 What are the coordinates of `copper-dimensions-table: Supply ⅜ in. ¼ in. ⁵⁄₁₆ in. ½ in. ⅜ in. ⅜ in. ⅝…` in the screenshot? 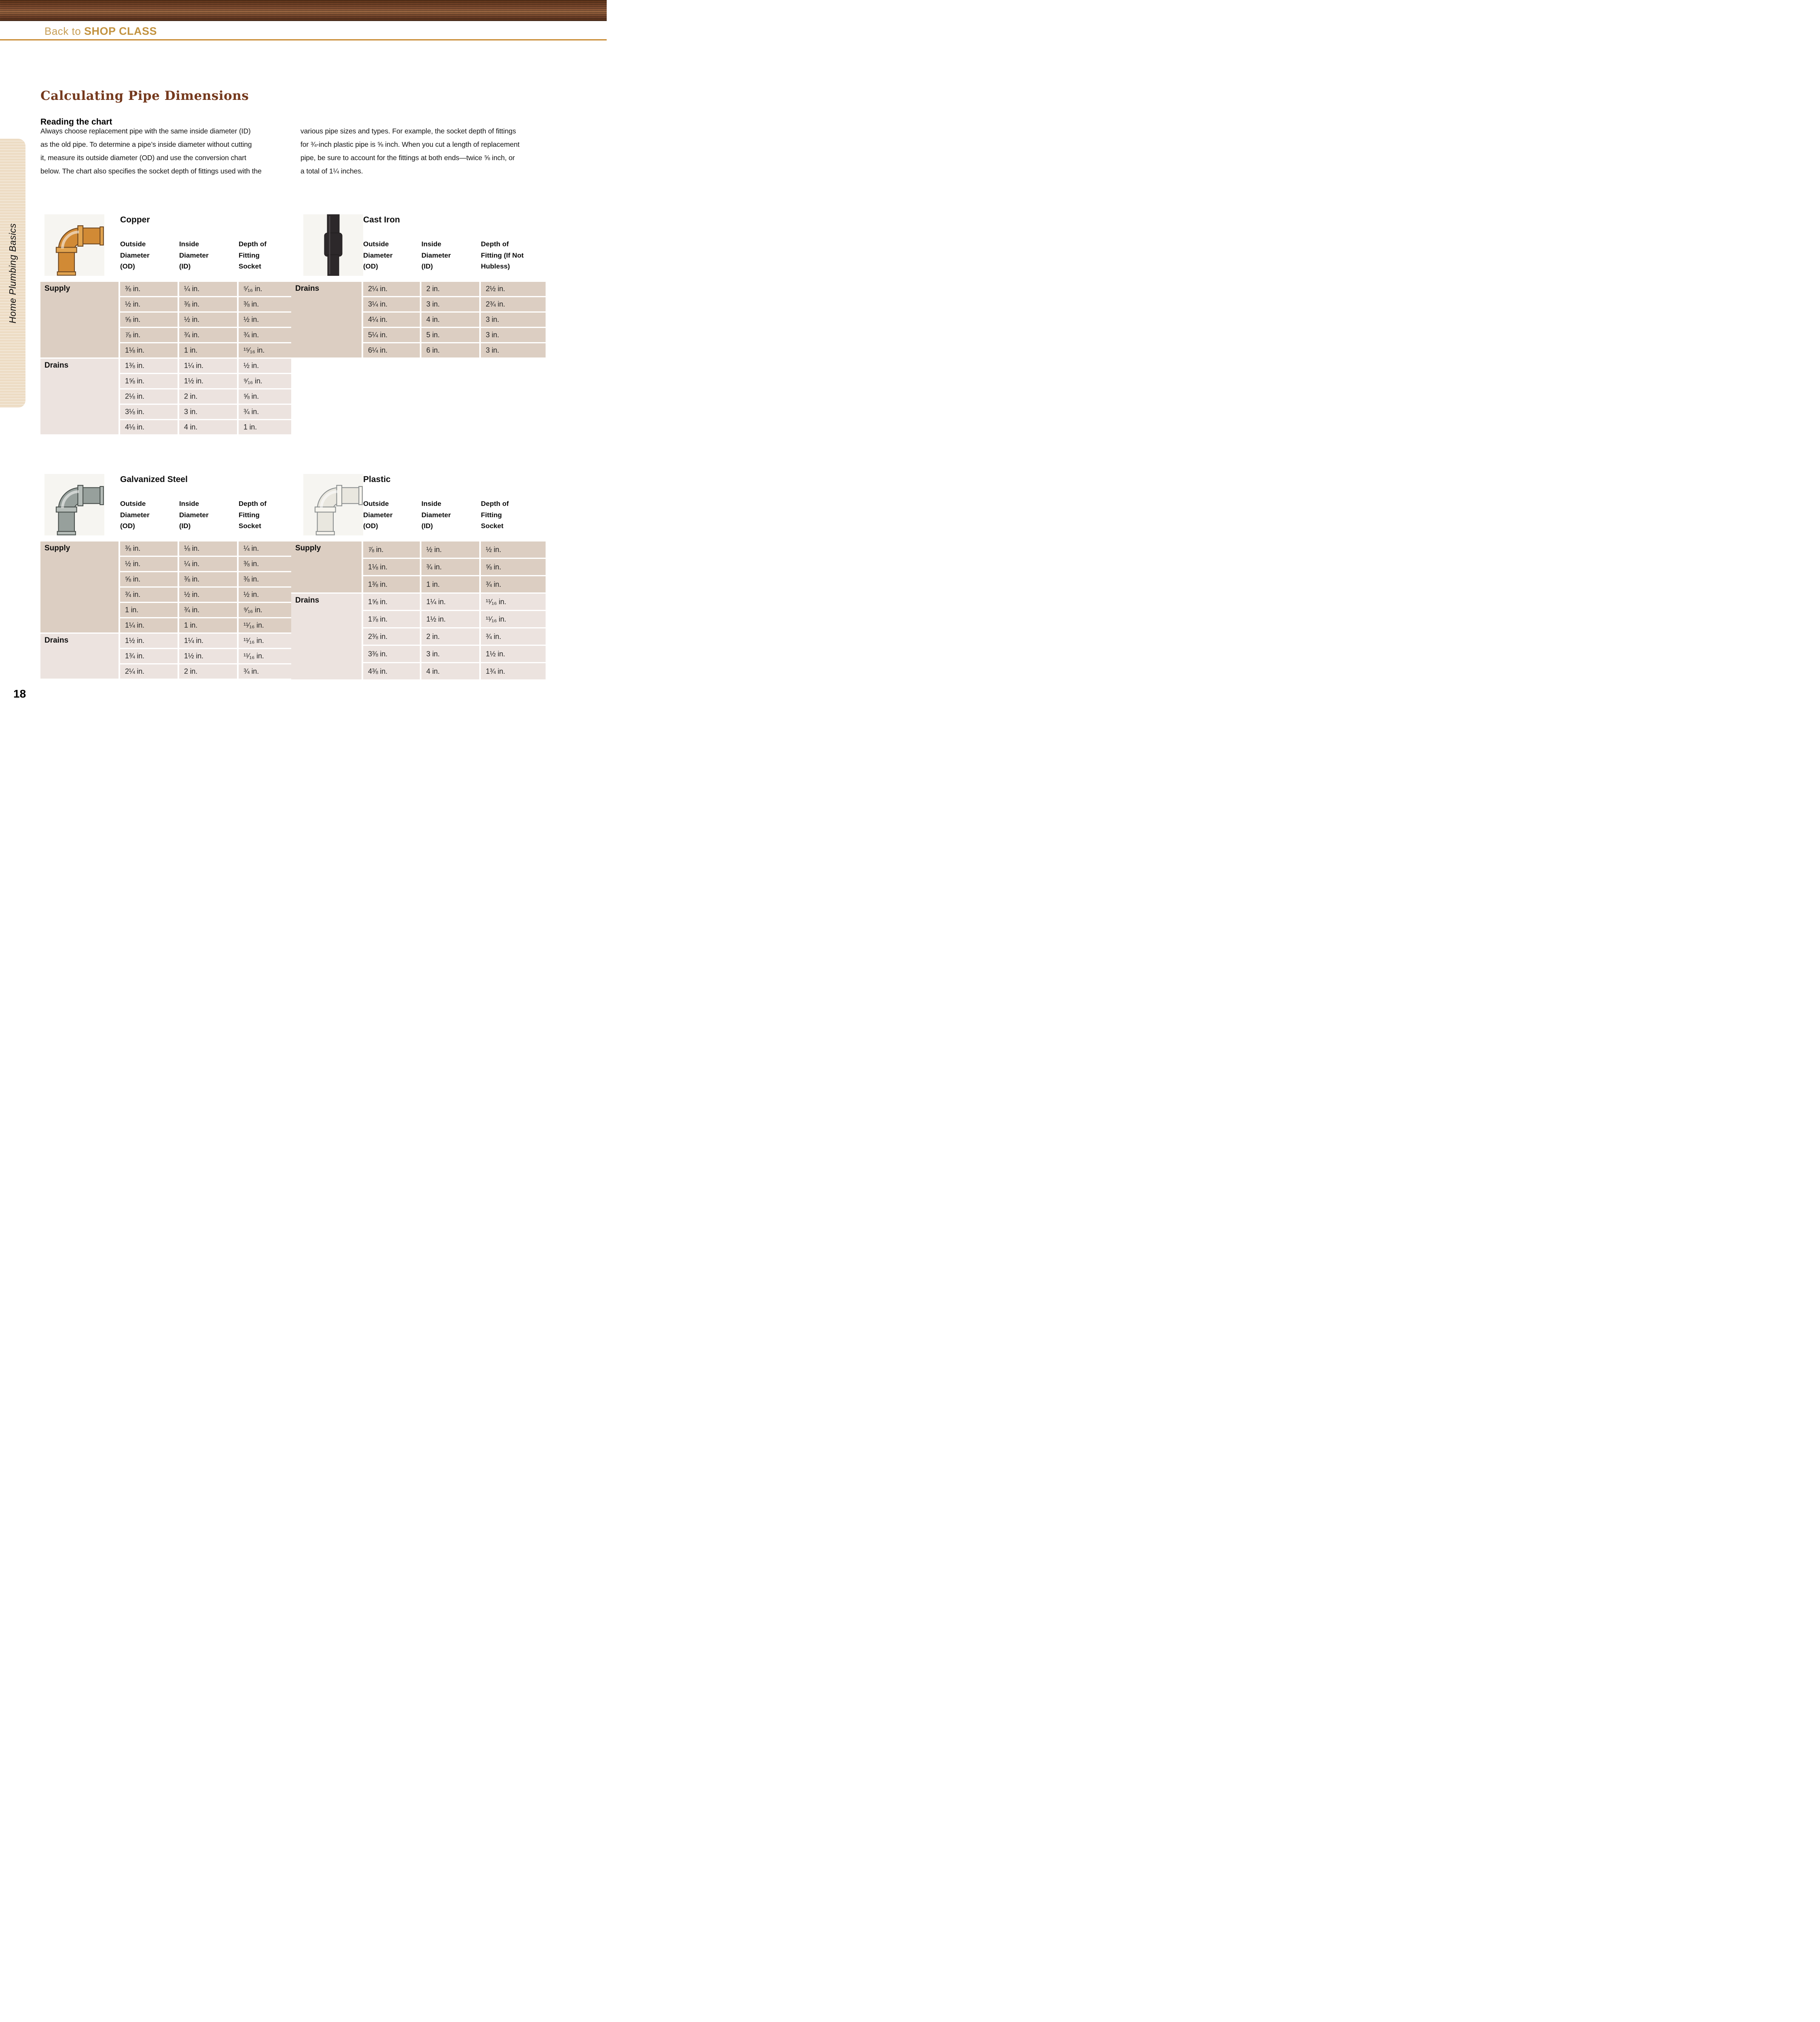 It's located at (165, 358).